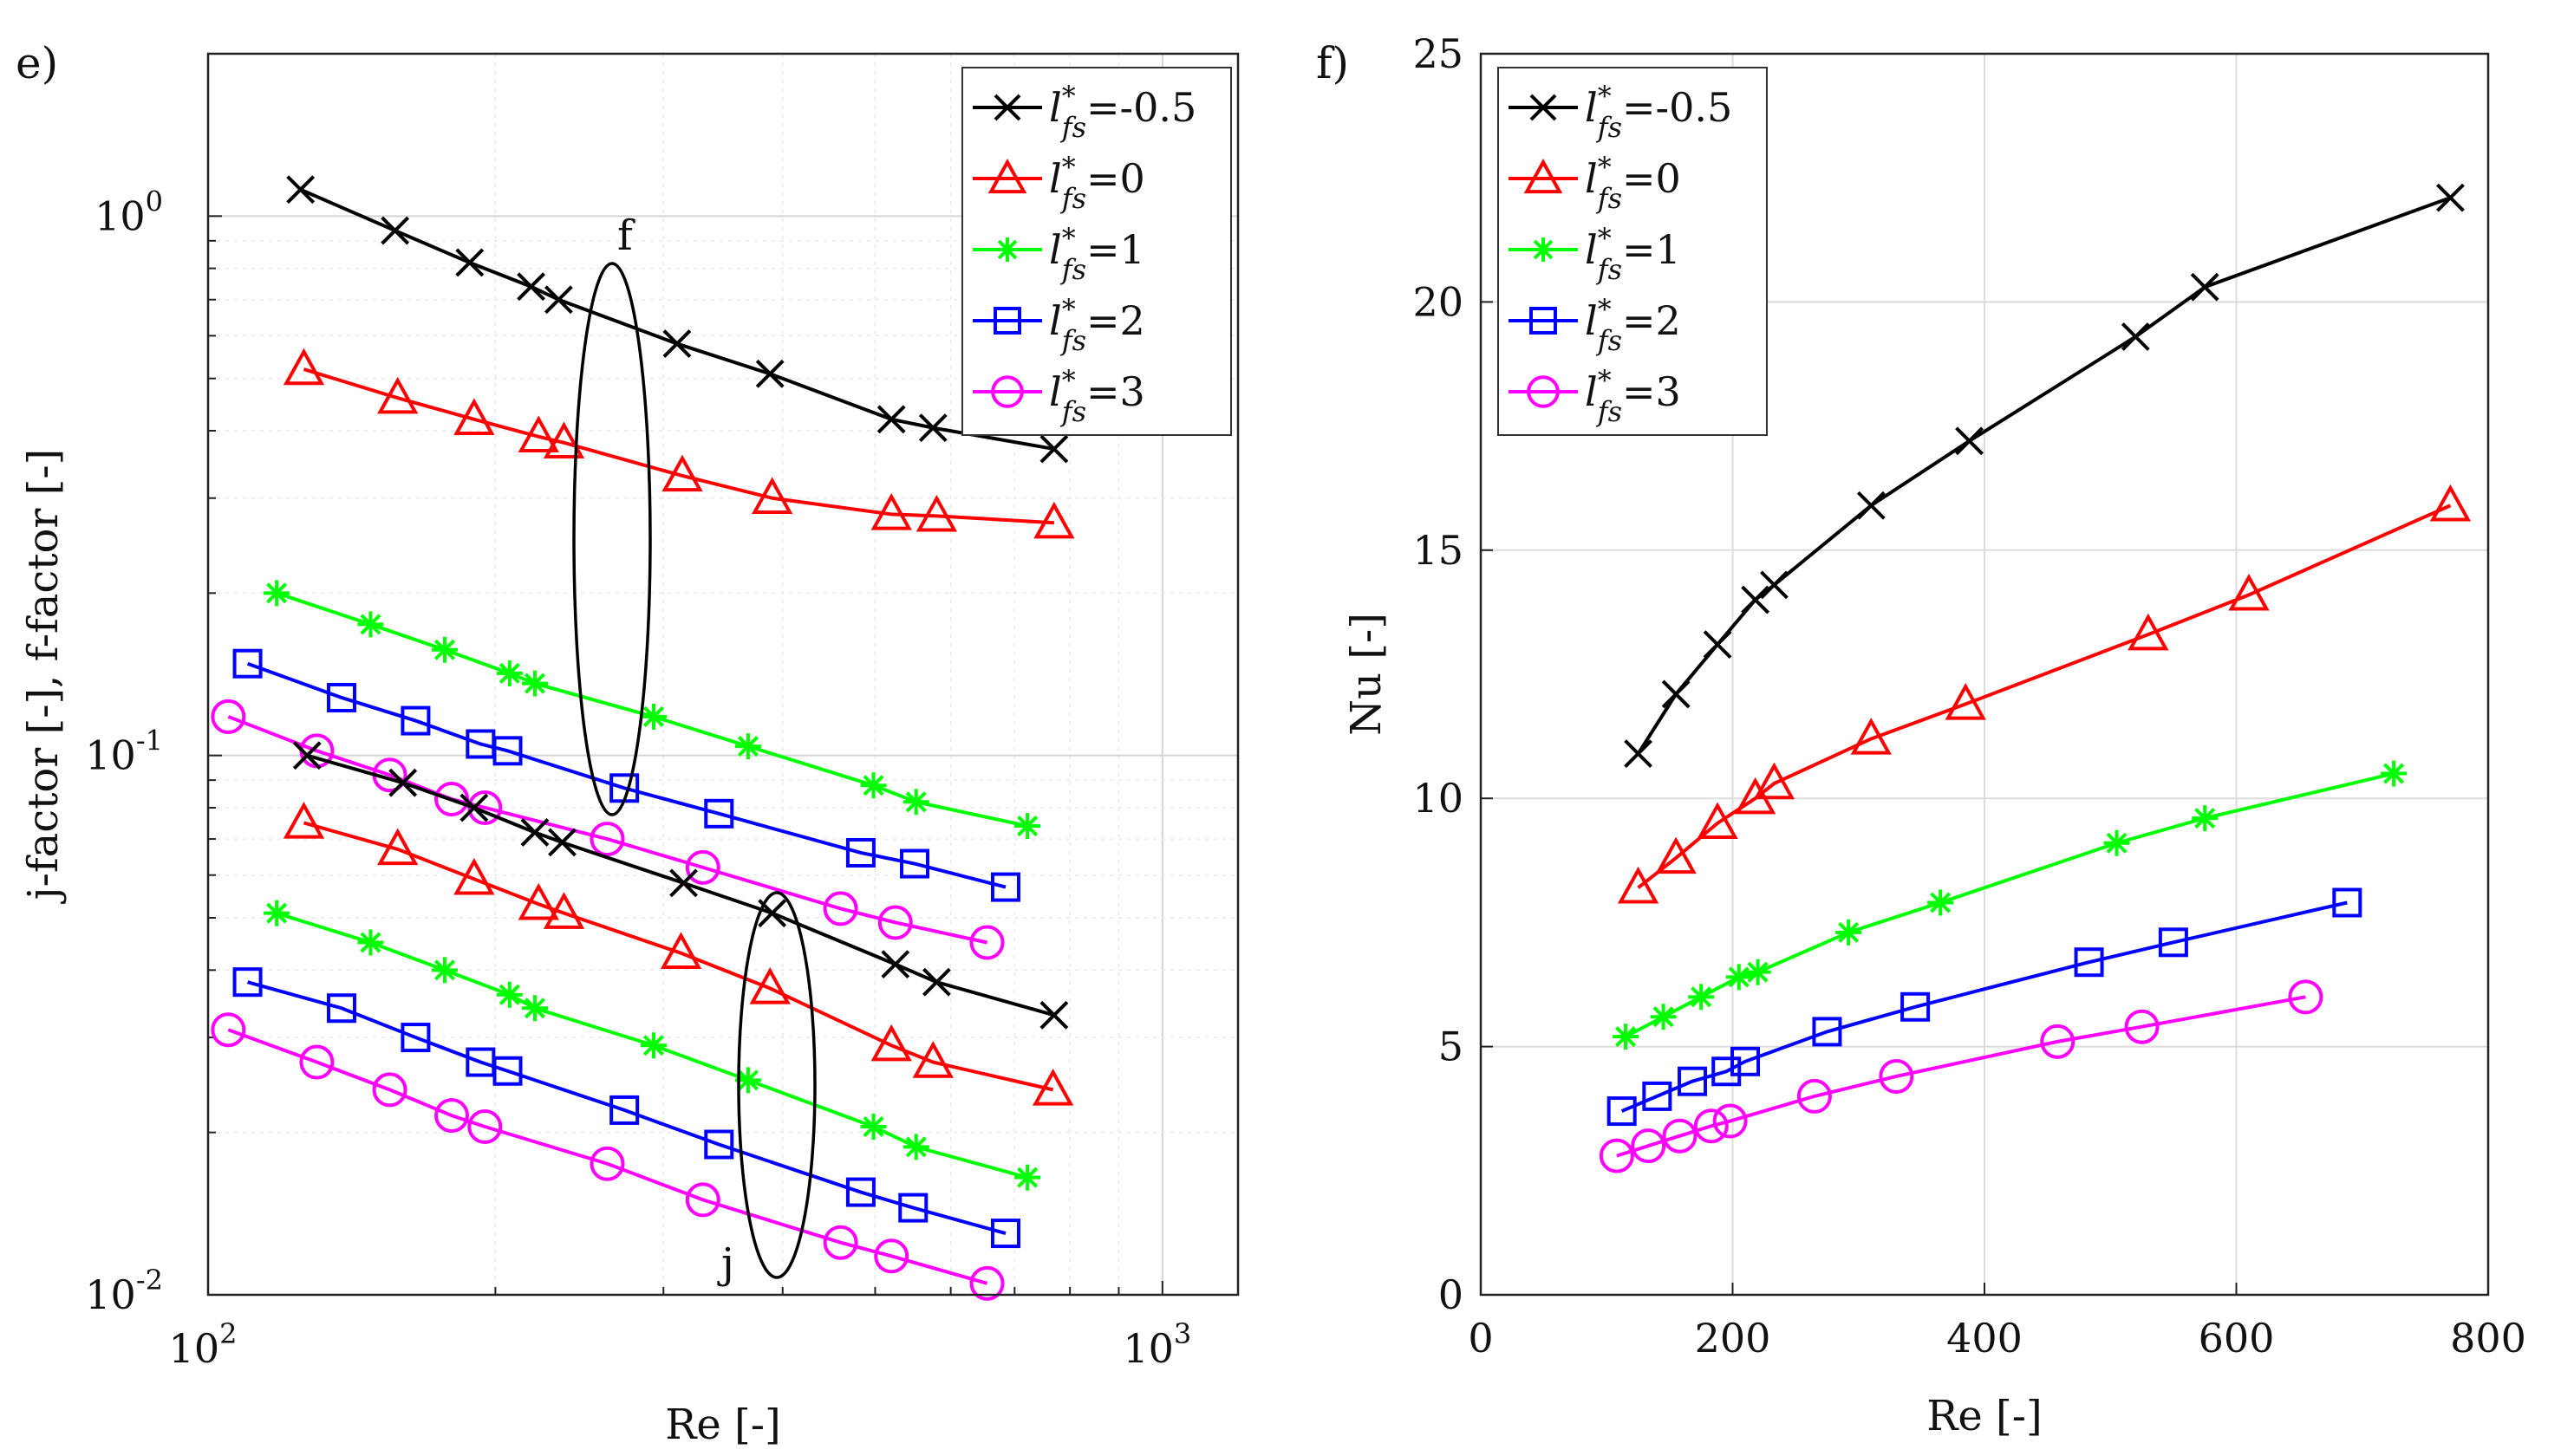 The height and width of the screenshot is (1456, 2561). I want to click on panel-f-xlabel: Re [-], so click(1984, 1416).